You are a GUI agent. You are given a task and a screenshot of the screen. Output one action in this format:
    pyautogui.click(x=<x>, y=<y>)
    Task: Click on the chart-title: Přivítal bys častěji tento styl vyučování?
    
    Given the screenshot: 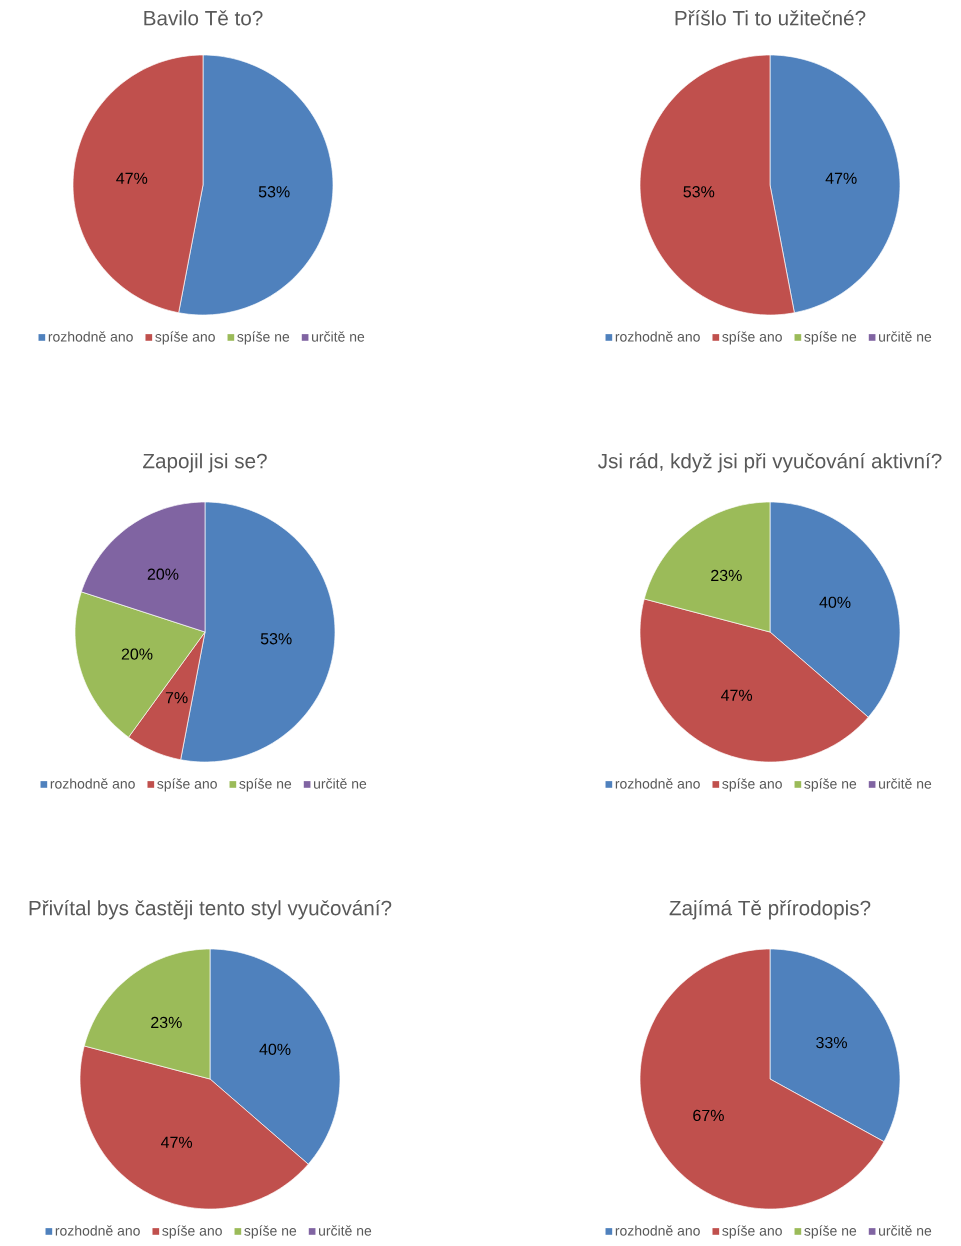 What is the action you would take?
    pyautogui.click(x=210, y=909)
    